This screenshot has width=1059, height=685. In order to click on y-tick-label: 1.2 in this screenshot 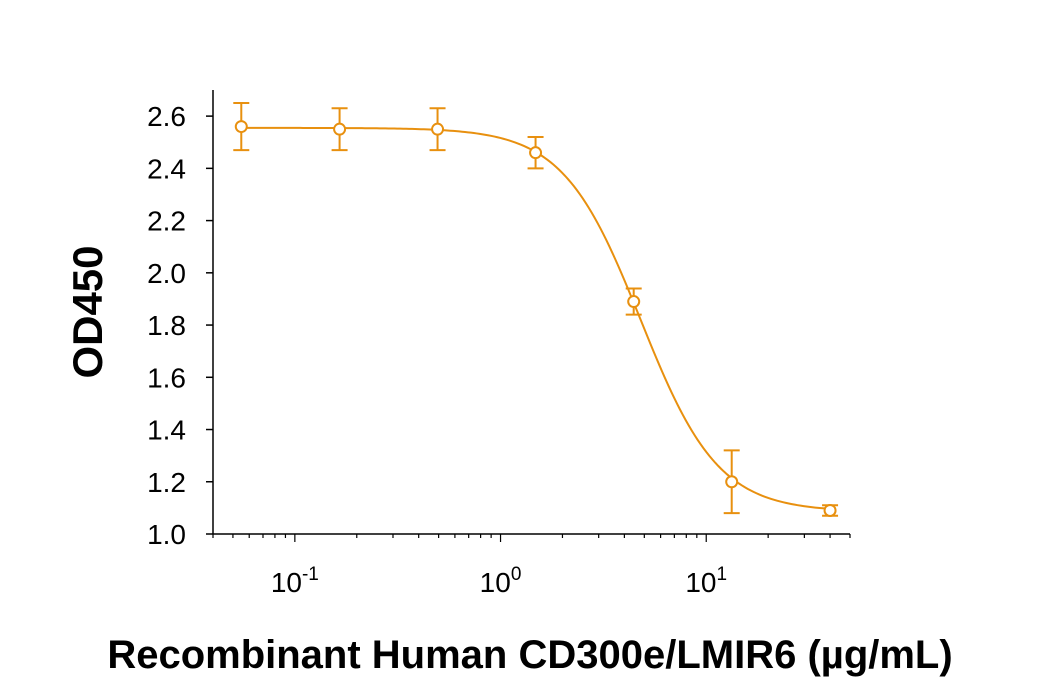, I will do `click(166, 482)`.